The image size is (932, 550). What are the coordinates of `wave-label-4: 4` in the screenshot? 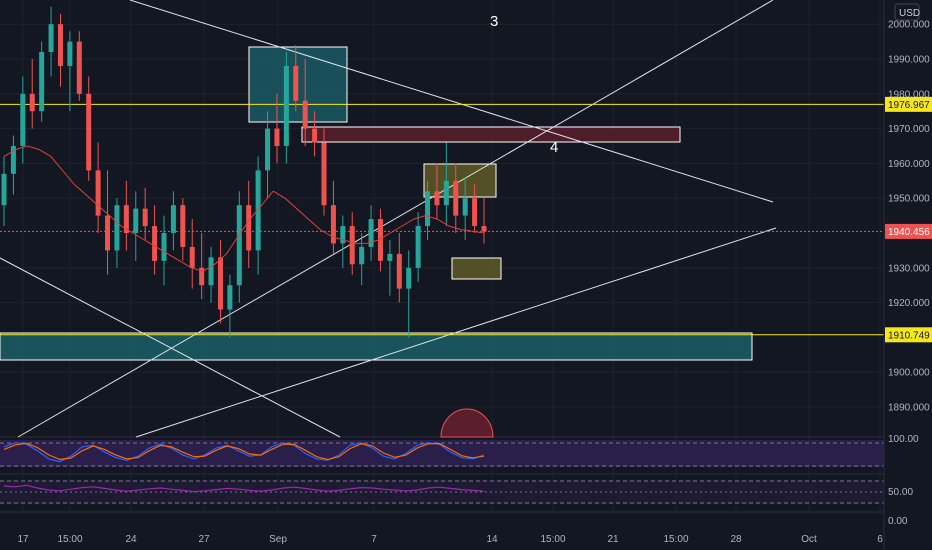 It's located at (554, 147).